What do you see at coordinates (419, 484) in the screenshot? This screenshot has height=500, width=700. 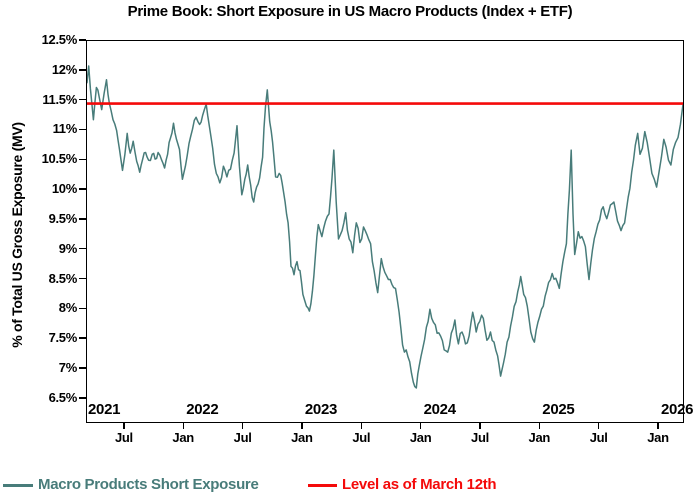 I see `level-legend-label: Level as of March 12th` at bounding box center [419, 484].